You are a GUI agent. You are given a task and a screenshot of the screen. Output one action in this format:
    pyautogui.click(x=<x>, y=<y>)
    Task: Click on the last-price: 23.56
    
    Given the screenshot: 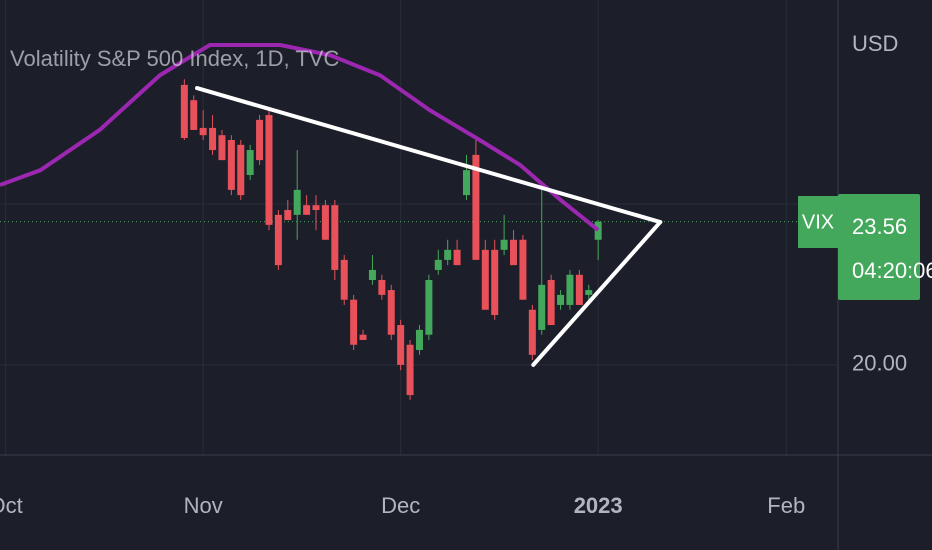 What is the action you would take?
    pyautogui.click(x=879, y=226)
    